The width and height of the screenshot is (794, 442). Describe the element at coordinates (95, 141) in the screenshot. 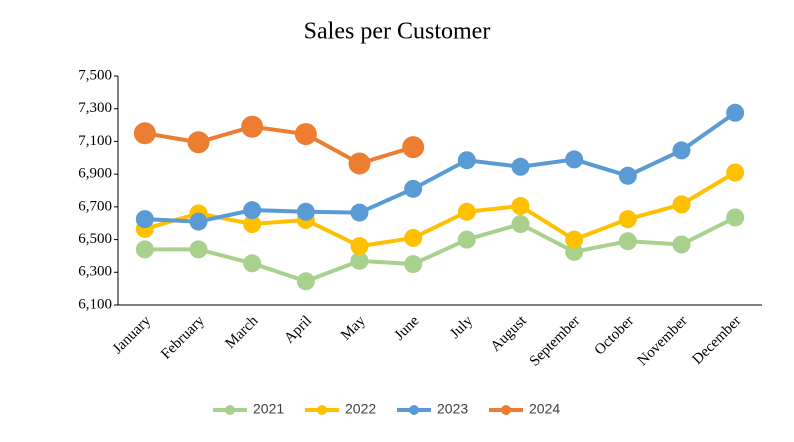

I see `y-tick-label: 7,100` at that location.